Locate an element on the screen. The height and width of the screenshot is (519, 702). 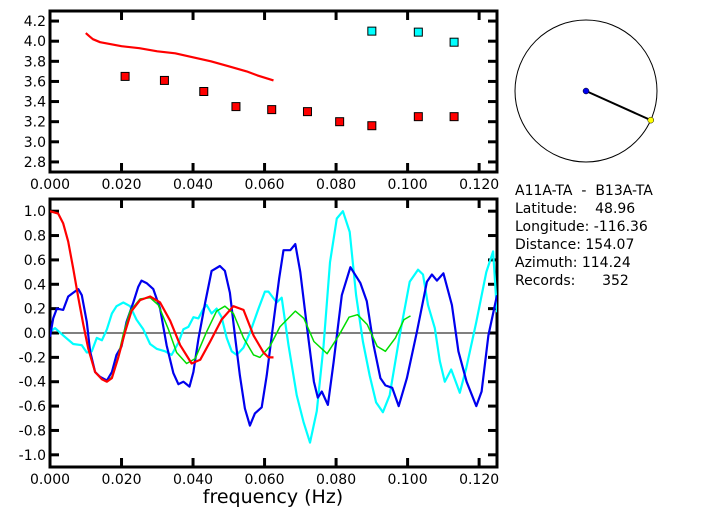
x-axis-label: frequency (Hz) is located at coordinates (273, 497).